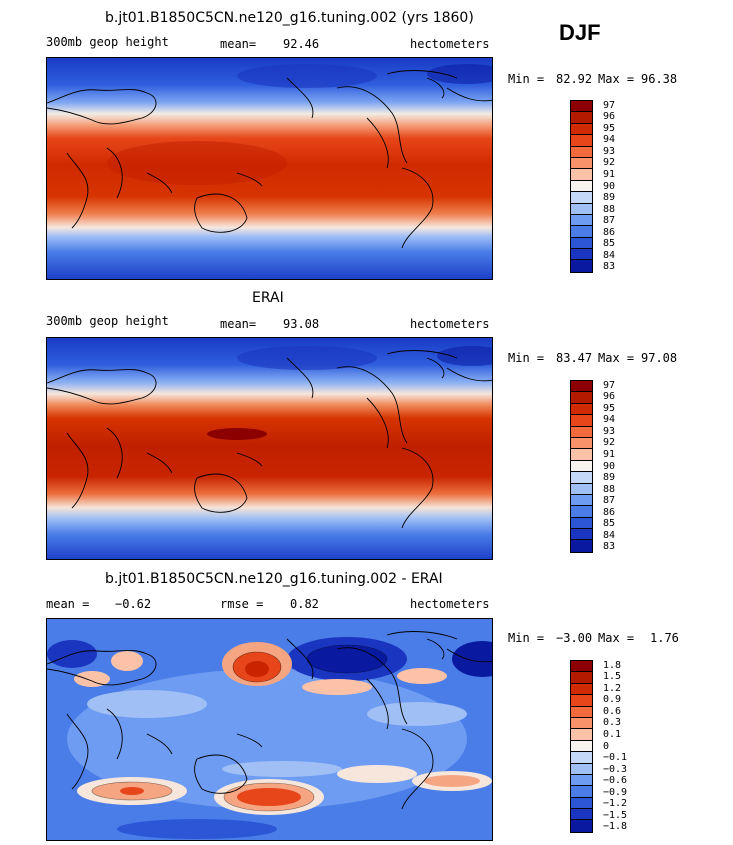  What do you see at coordinates (615, 815) in the screenshot?
I see `colorbar-label: −1.5` at bounding box center [615, 815].